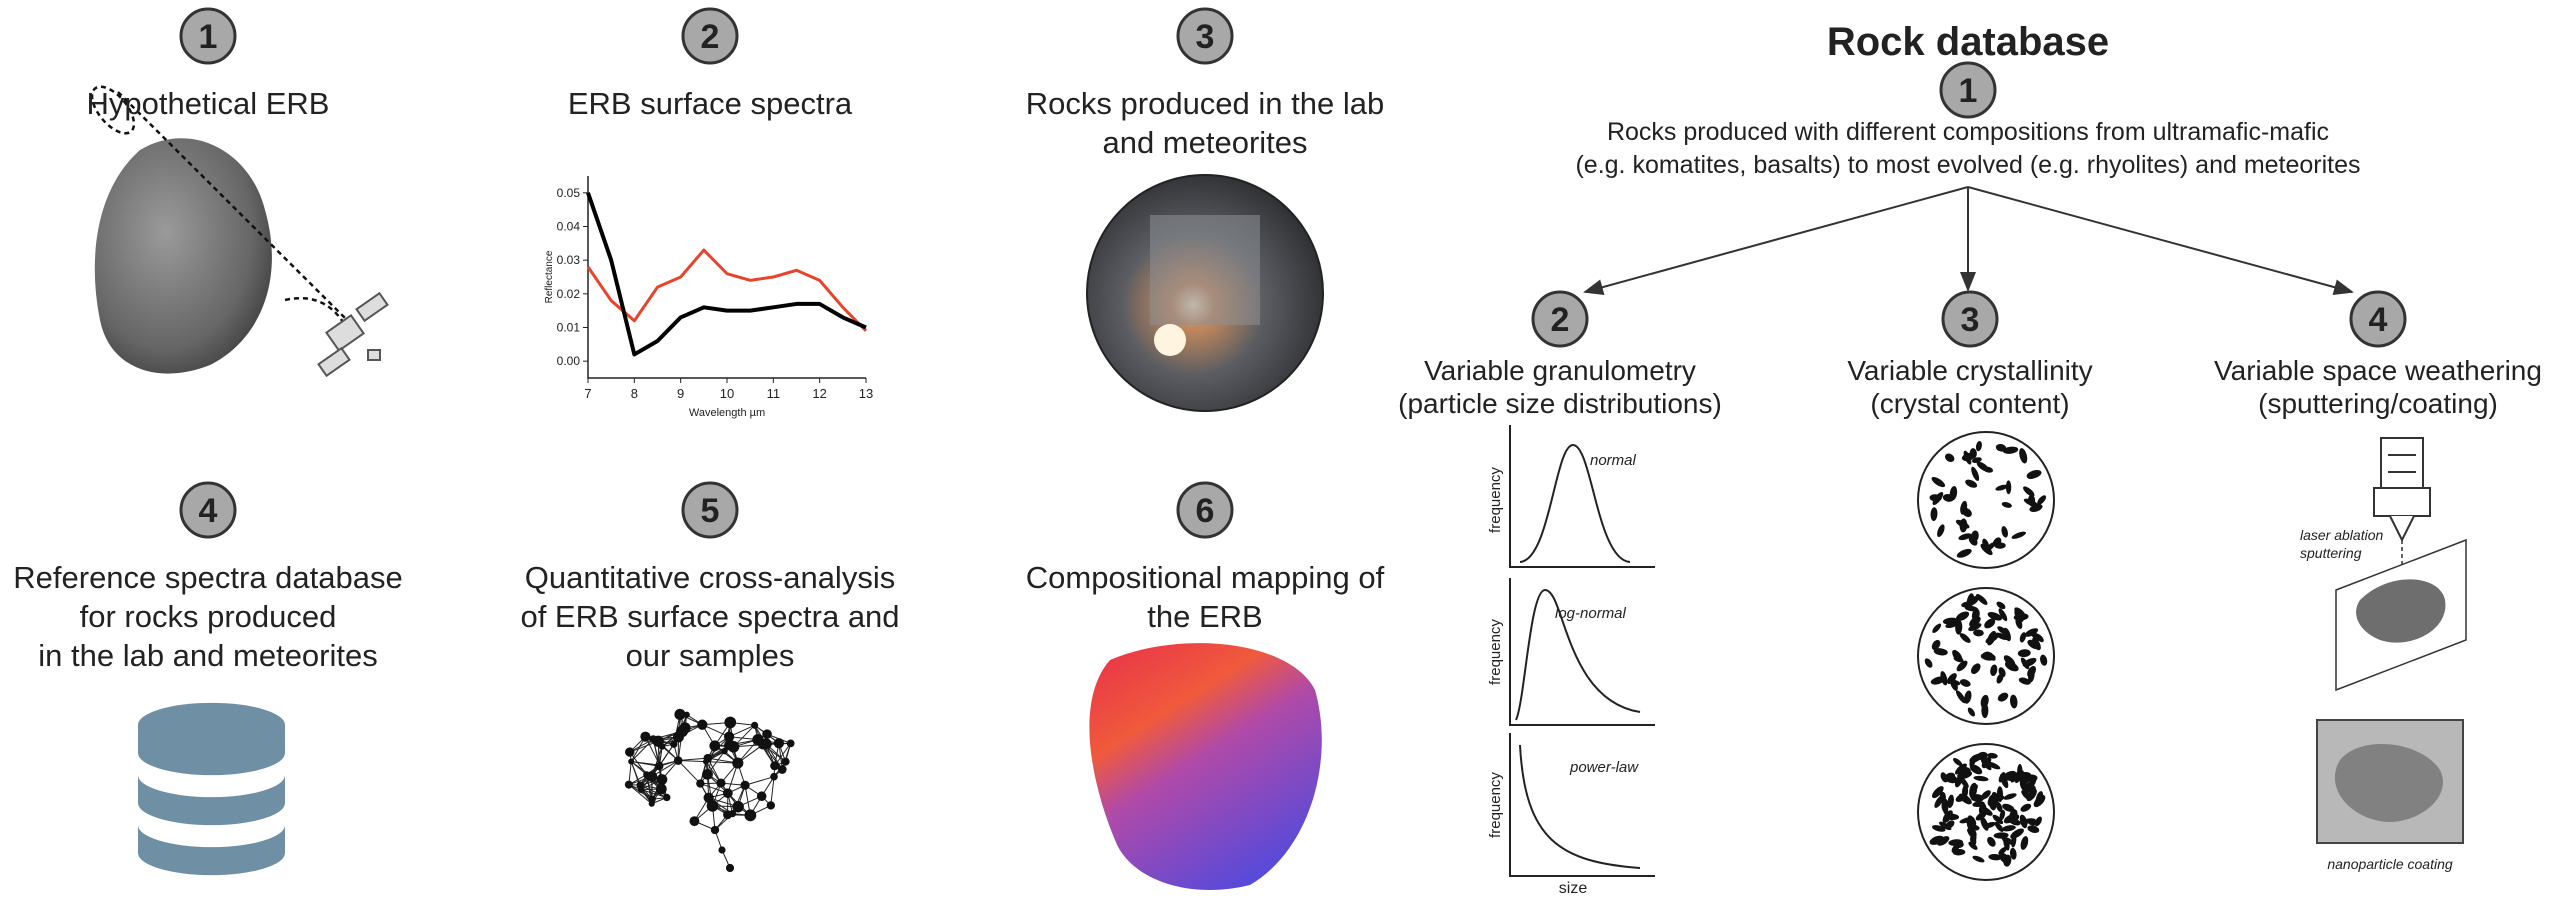 The width and height of the screenshot is (2552, 897). What do you see at coordinates (1970, 320) in the screenshot?
I see `step-number: 3` at bounding box center [1970, 320].